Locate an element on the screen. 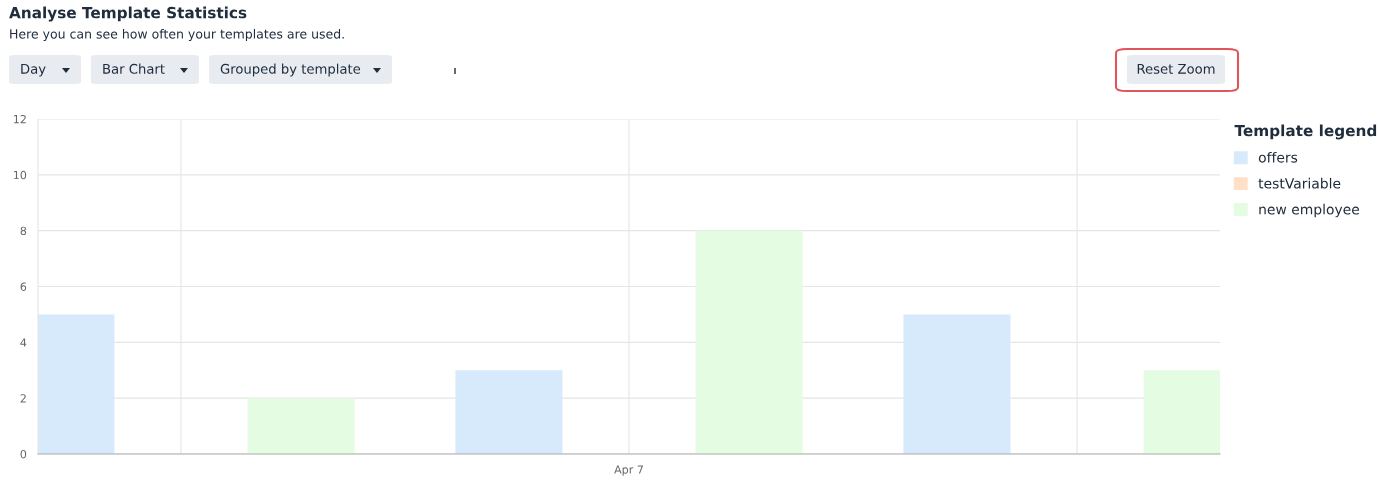  text: Day is located at coordinates (33, 70).